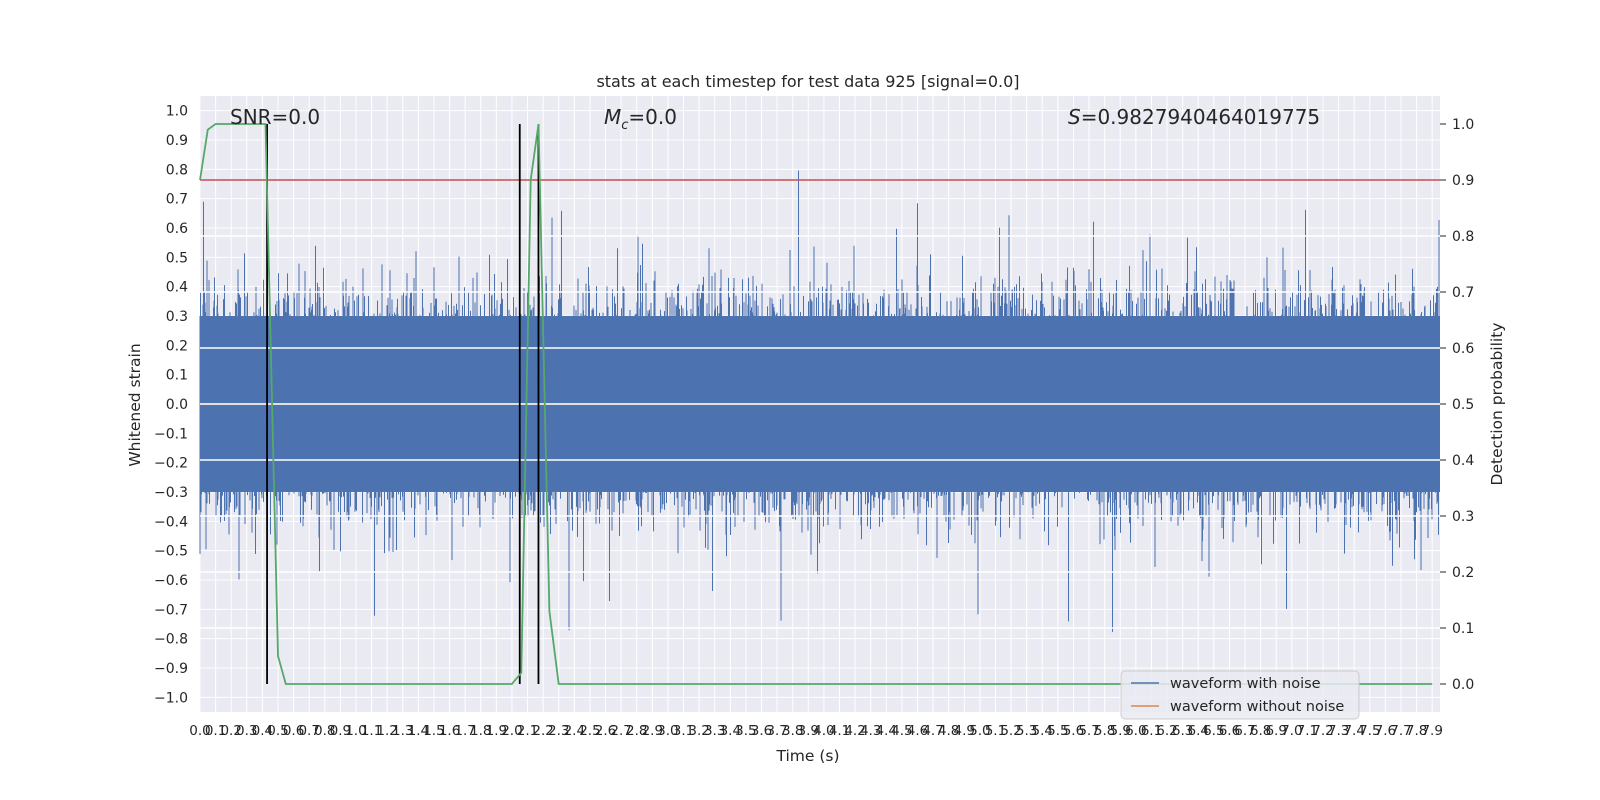 This screenshot has width=1600, height=800. I want to click on x-tick-label: 1.3, so click(402, 731).